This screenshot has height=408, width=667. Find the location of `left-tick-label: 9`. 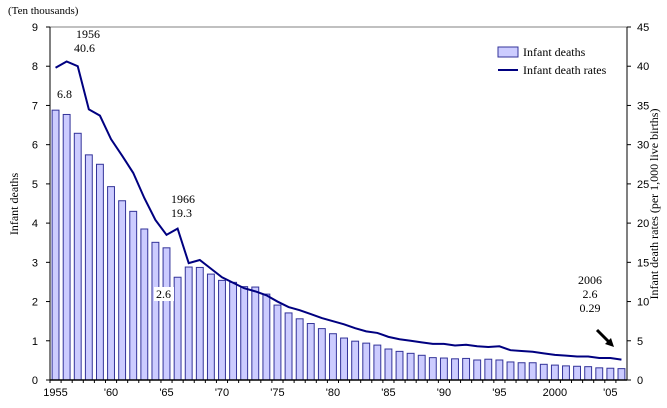

left-tick-label: 9 is located at coordinates (35, 28).